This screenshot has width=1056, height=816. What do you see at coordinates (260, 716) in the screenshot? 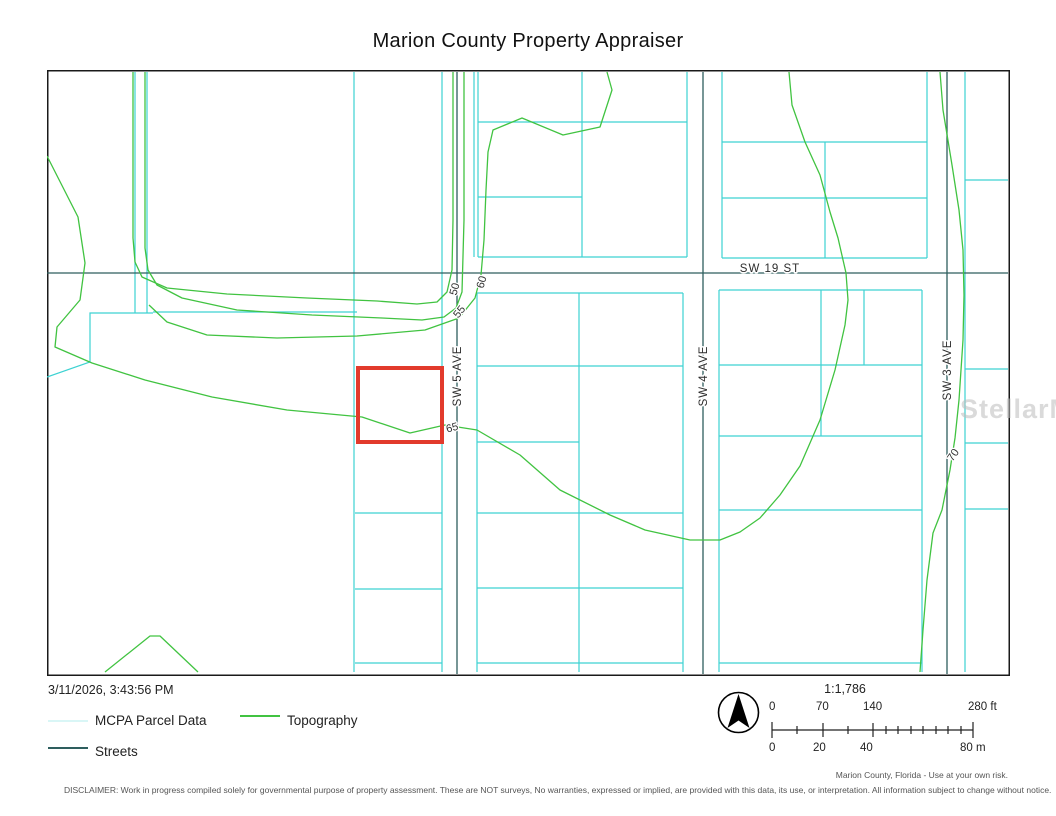
I see `legend-swatch-topography` at bounding box center [260, 716].